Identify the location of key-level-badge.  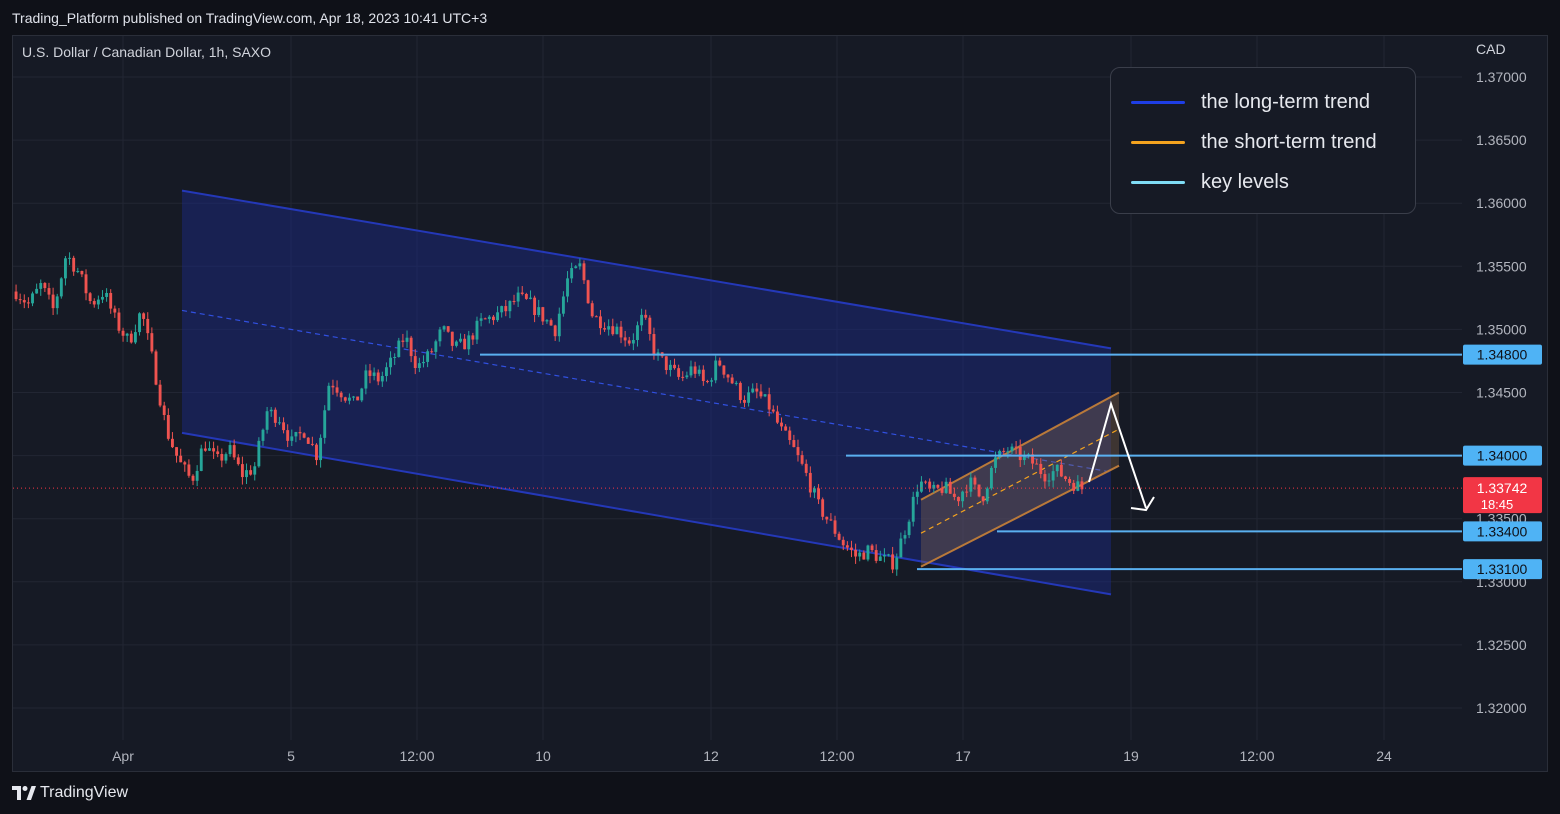
(1502, 455).